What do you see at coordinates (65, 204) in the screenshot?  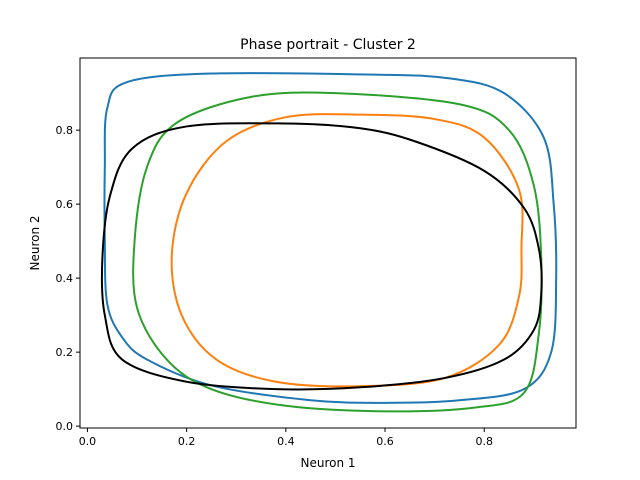 I see `y-tick-label: 0.6` at bounding box center [65, 204].